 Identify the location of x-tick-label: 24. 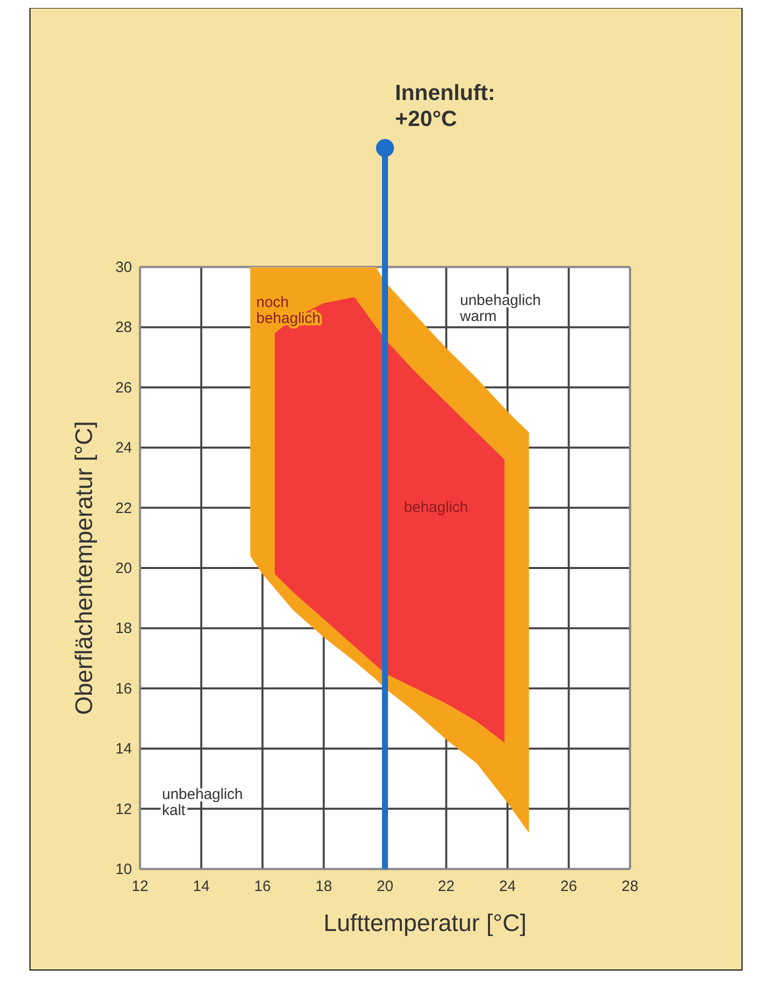
(507, 886).